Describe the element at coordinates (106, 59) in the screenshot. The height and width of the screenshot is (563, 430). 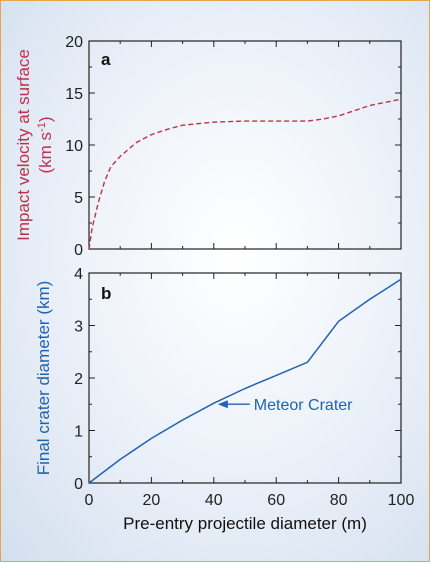
I see `panel-a-letter: a` at that location.